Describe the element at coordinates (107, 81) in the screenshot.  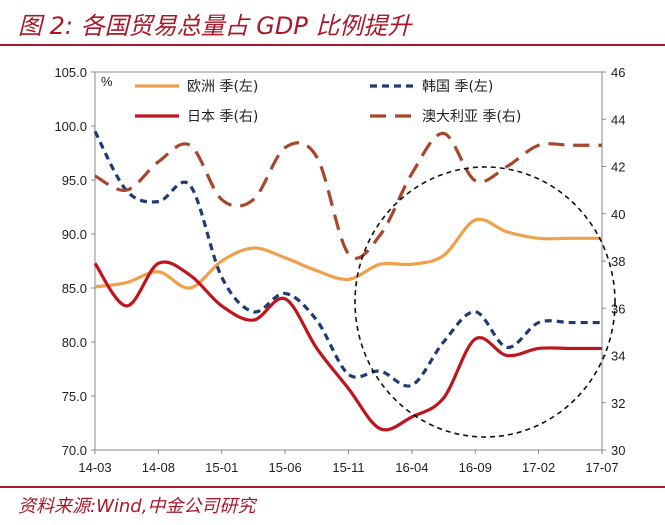
I see `unit-label: %` at that location.